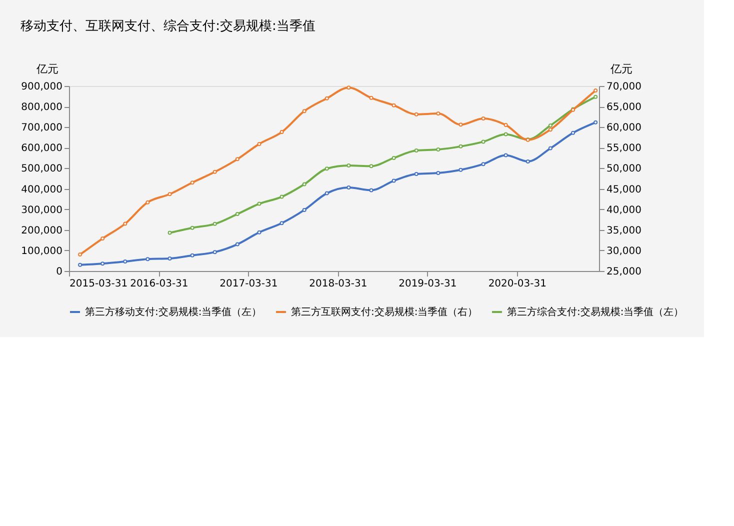  I want to click on legend-label: 第三方综合支付:交易规模:当季值（左）, so click(595, 312).